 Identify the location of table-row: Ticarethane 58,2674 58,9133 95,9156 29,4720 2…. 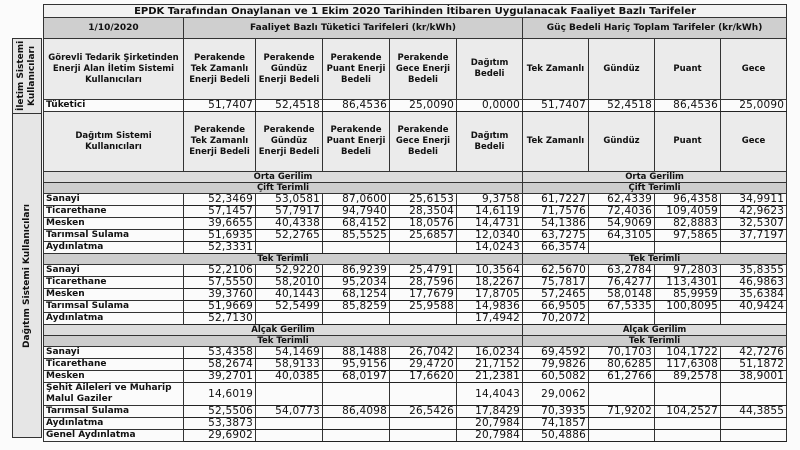
(415, 364).